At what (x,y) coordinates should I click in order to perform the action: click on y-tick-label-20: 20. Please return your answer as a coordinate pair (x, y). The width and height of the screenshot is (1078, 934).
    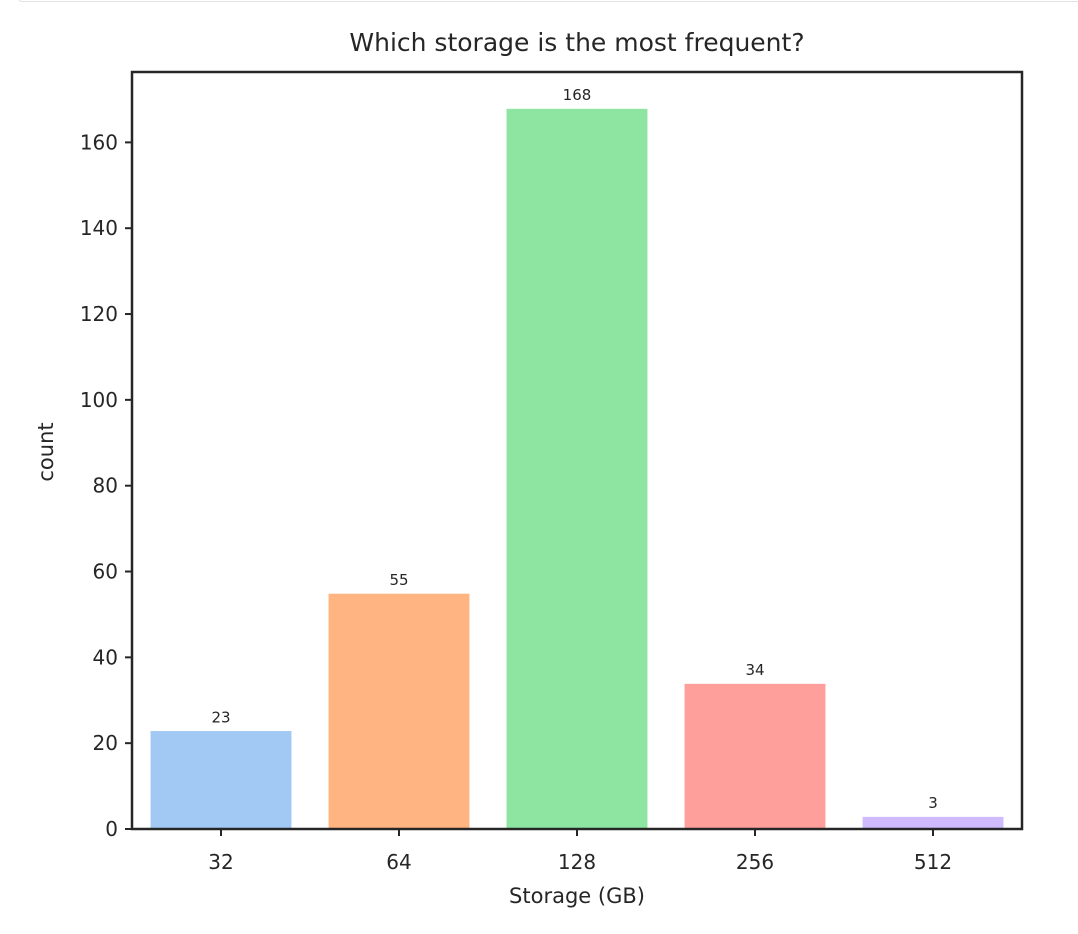
    Looking at the image, I should click on (105, 743).